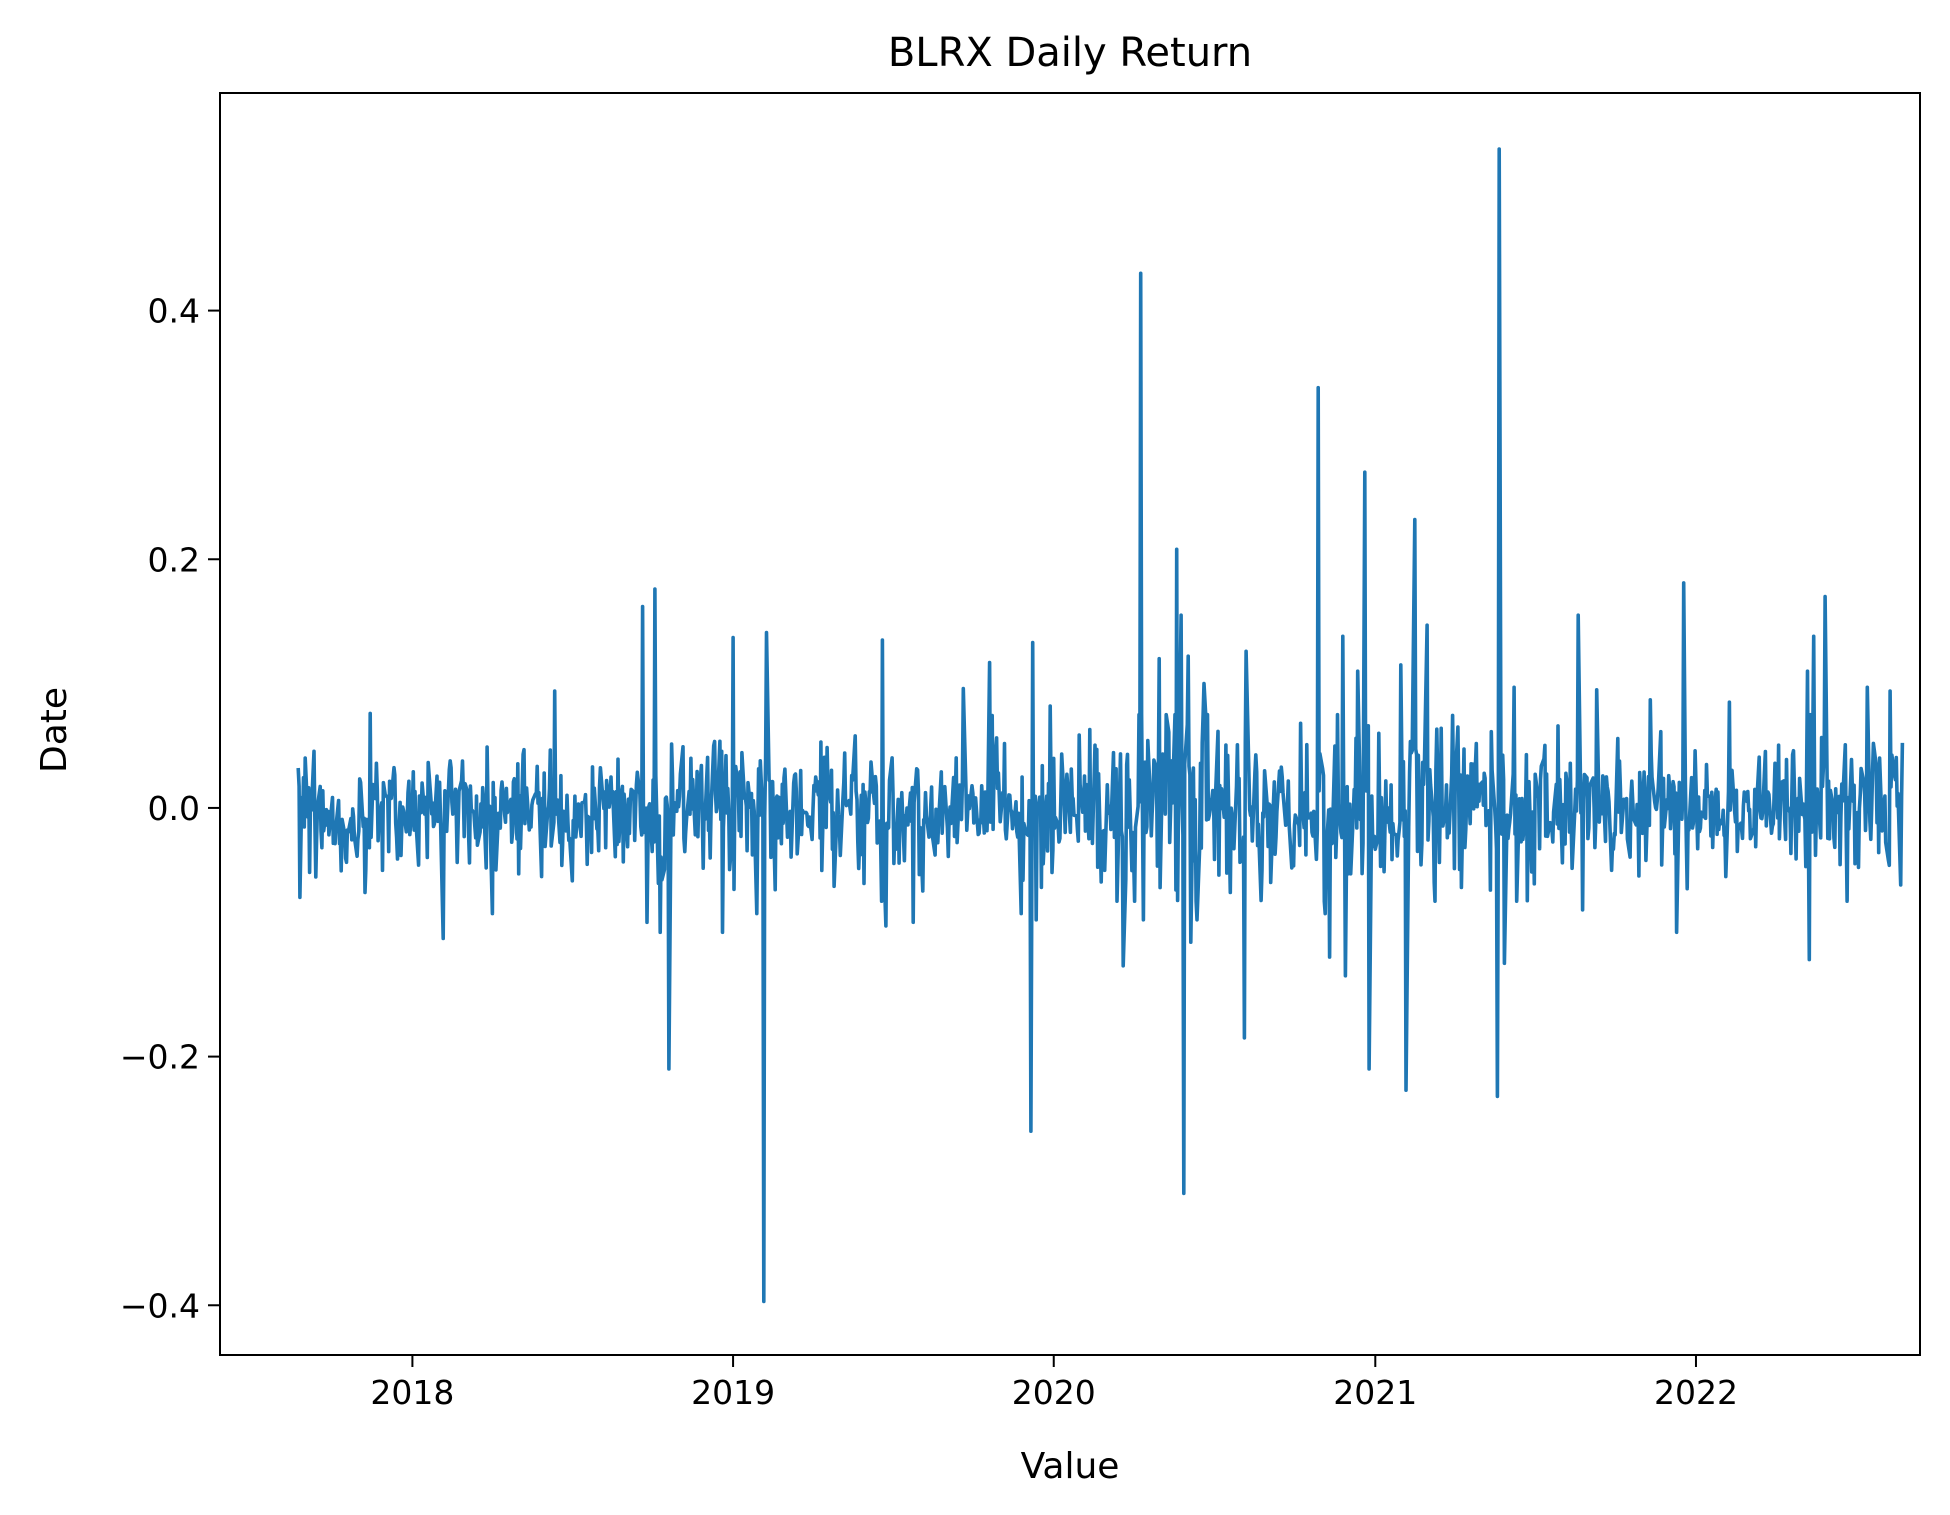  I want to click on x-tick-label-2020: 2020, so click(1054, 1392).